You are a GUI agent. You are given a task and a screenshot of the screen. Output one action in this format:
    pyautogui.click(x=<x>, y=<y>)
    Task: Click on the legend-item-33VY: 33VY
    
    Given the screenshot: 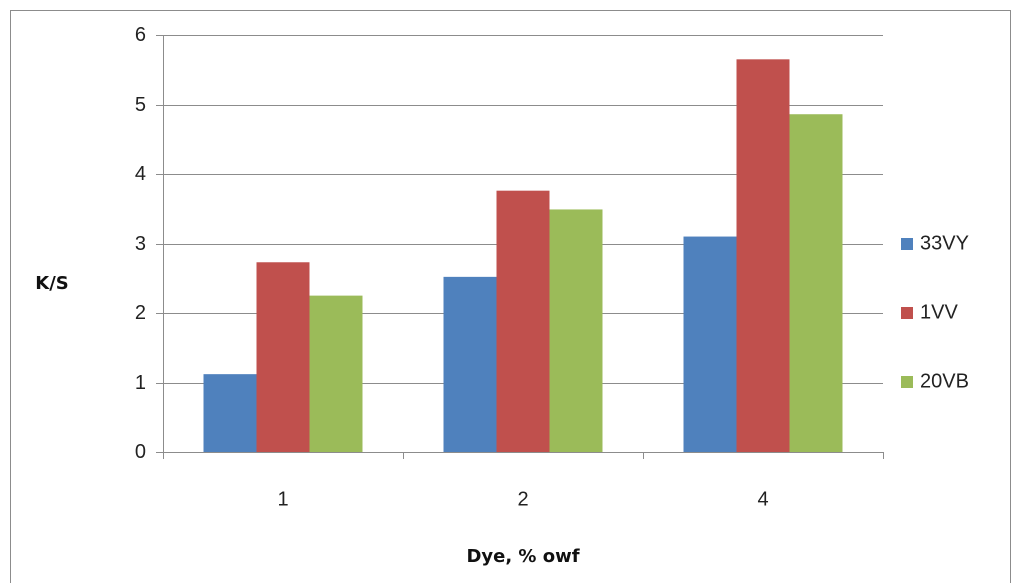 What is the action you would take?
    pyautogui.click(x=935, y=243)
    